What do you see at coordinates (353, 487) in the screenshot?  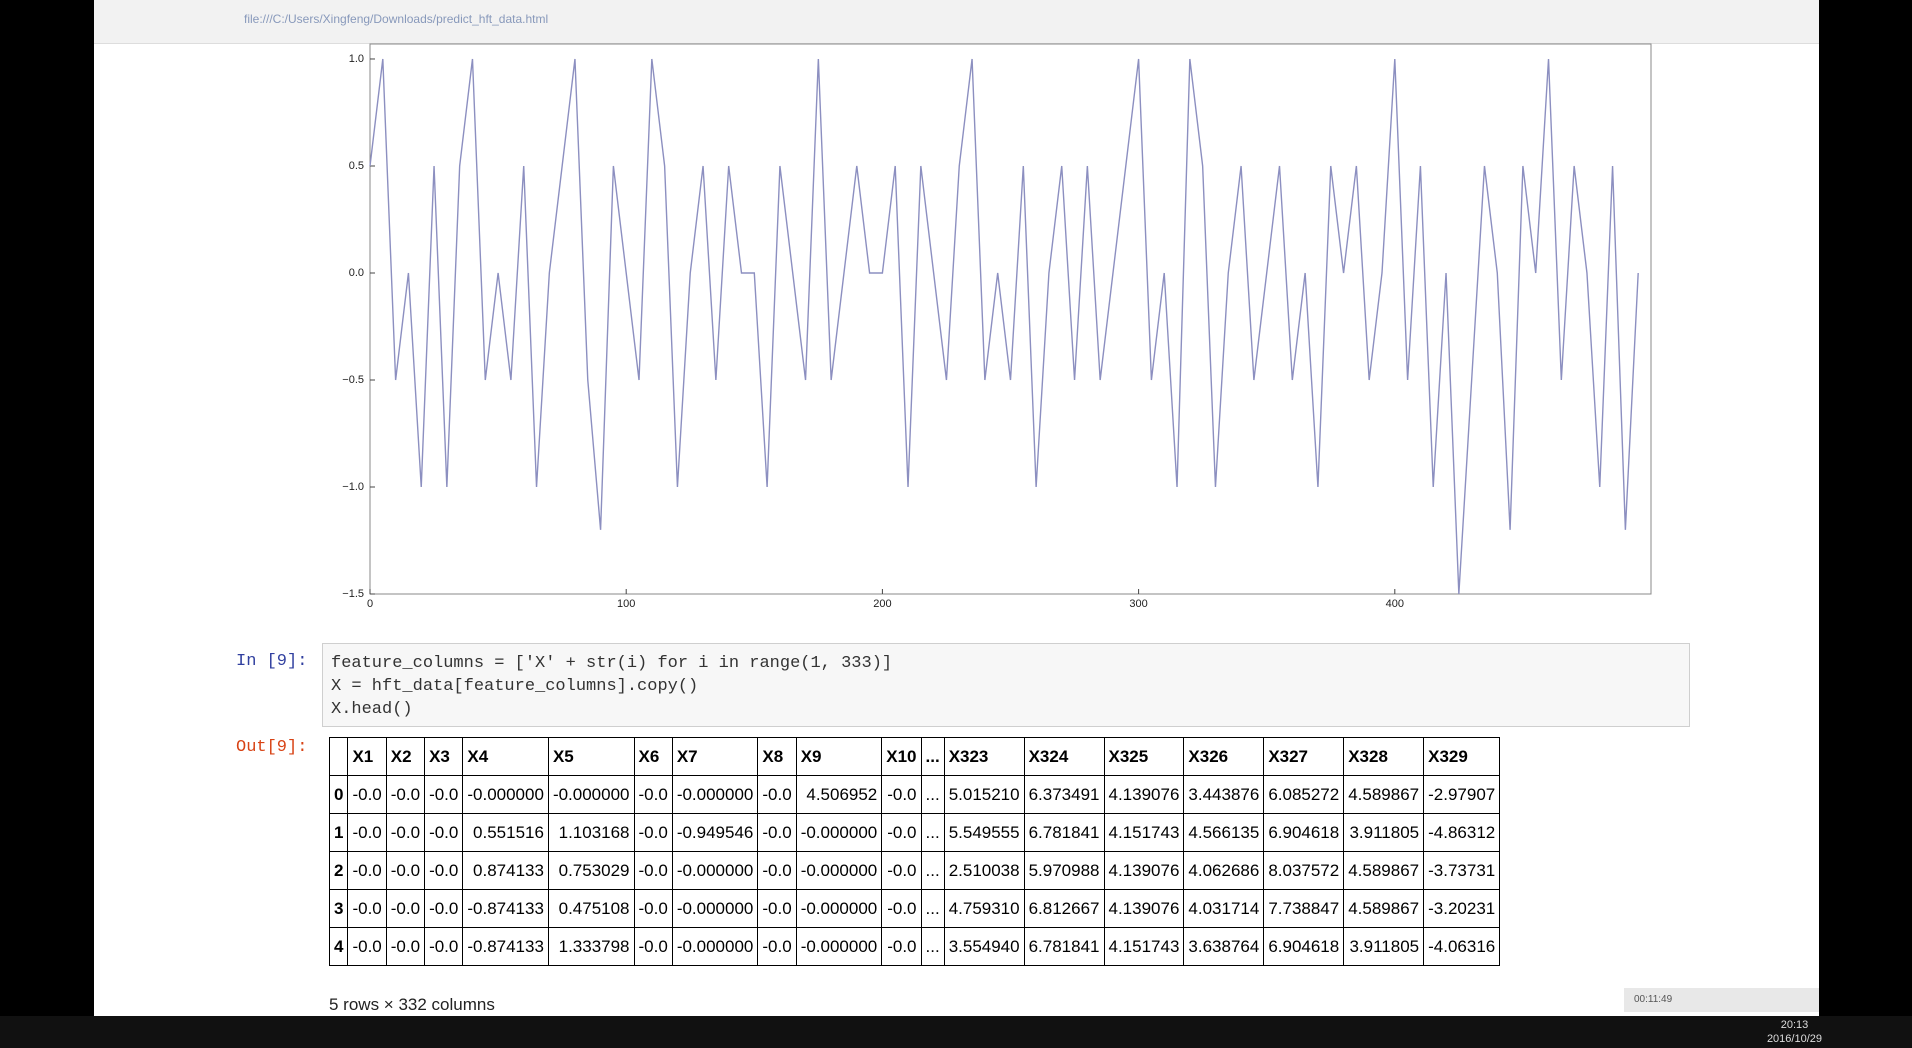 I see `y-tick-label: −1.0` at bounding box center [353, 487].